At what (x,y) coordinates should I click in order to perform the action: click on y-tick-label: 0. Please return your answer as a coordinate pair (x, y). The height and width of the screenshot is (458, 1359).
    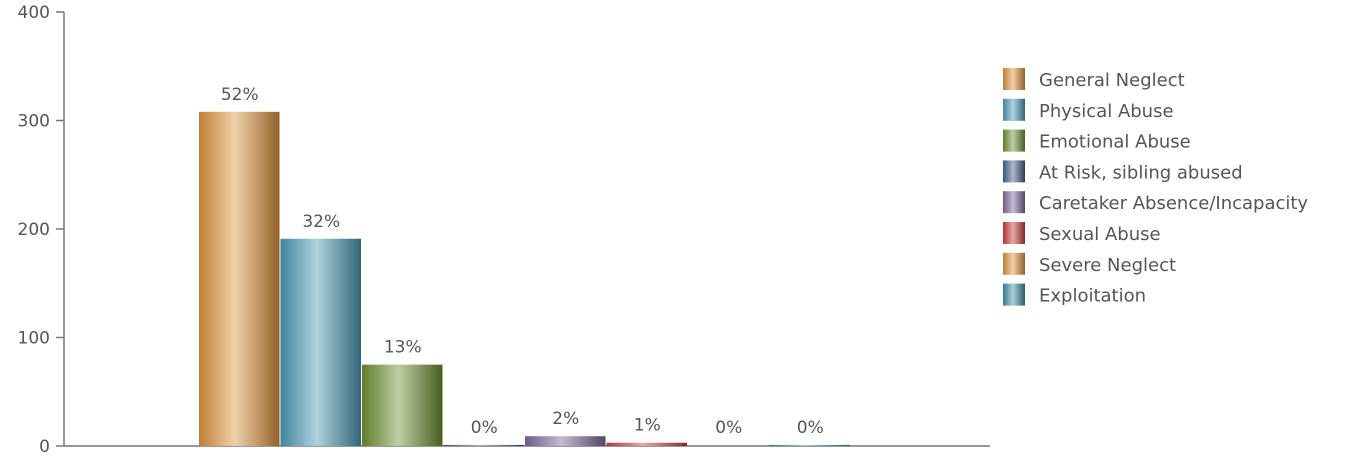
    Looking at the image, I should click on (44, 447).